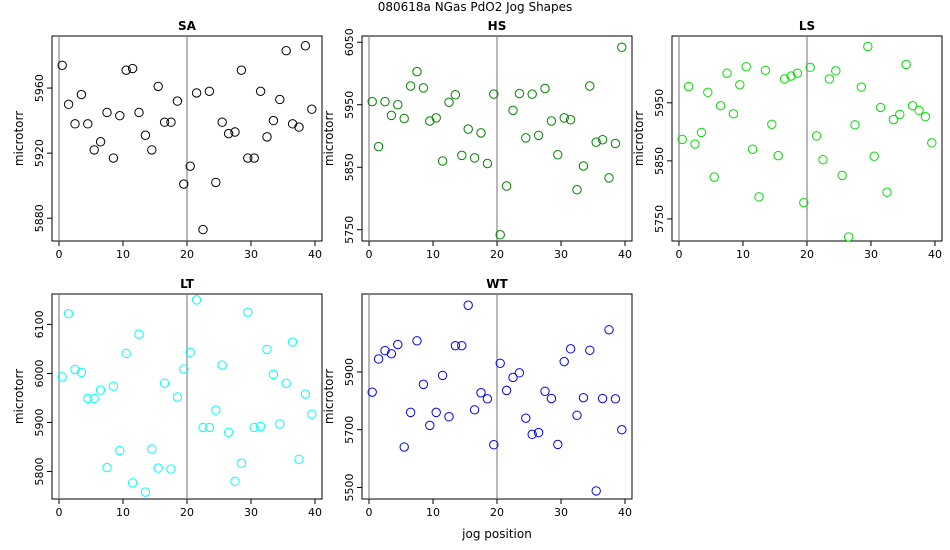 This screenshot has width=950, height=550. What do you see at coordinates (477, 140) in the screenshot?
I see `panel-hs: HS 0 10 20 30 40 5750 5850 5950 6050 microtorr` at bounding box center [477, 140].